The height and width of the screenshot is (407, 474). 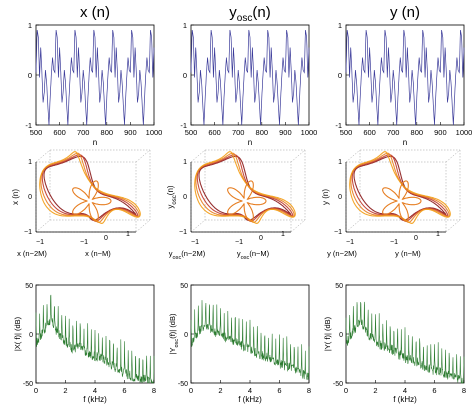 What do you see at coordinates (340, 162) in the screenshot?
I see `phase-2-ztick-label: 1` at bounding box center [340, 162].